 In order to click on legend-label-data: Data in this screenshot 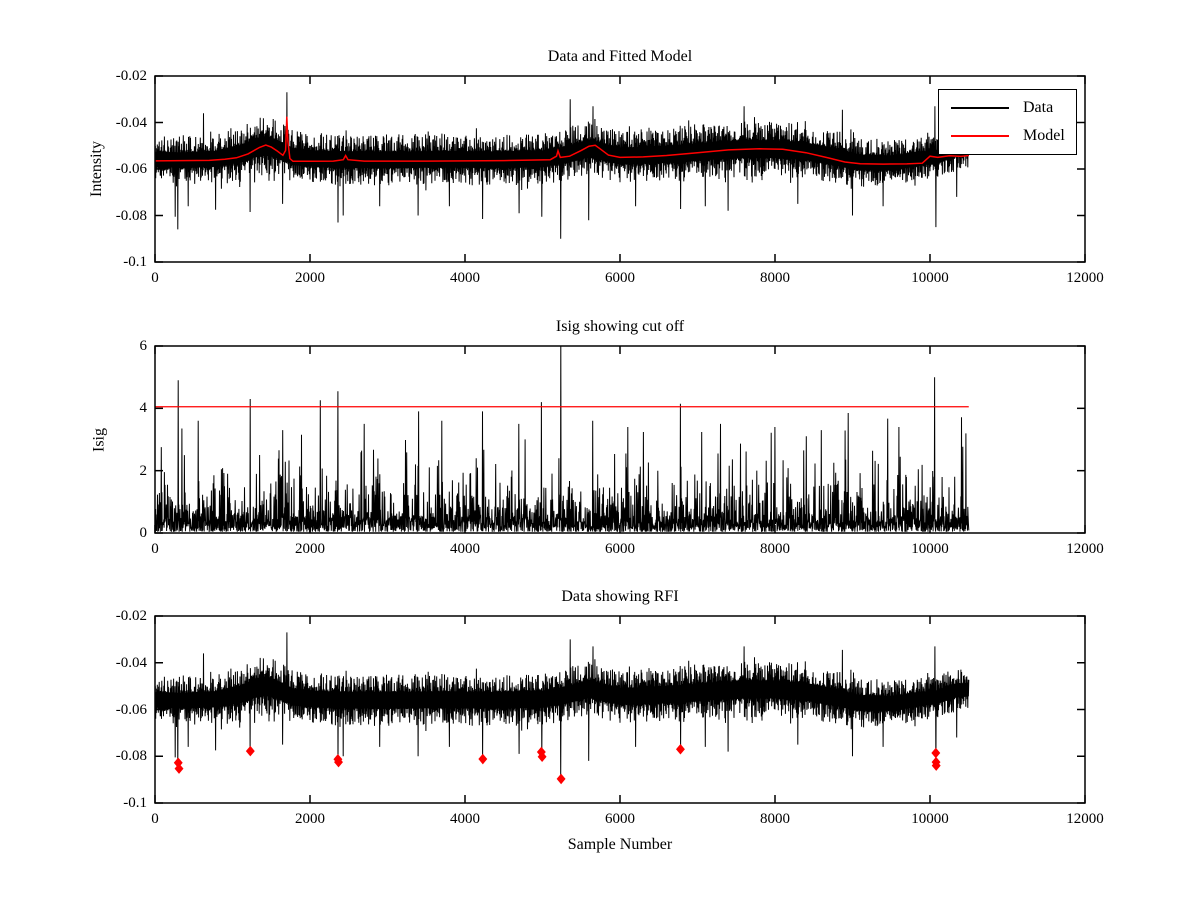, I will do `click(1038, 108)`.